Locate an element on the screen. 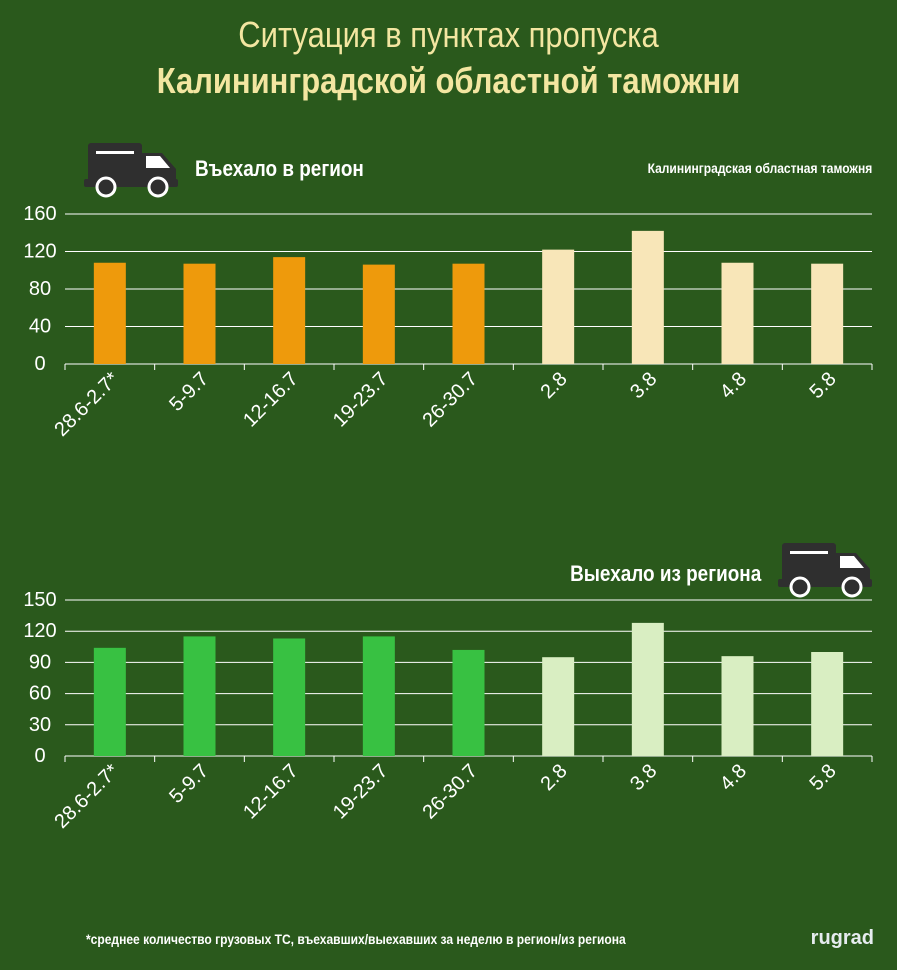 The image size is (897, 970). out-category-label: 5-9.7 is located at coordinates (189, 784).